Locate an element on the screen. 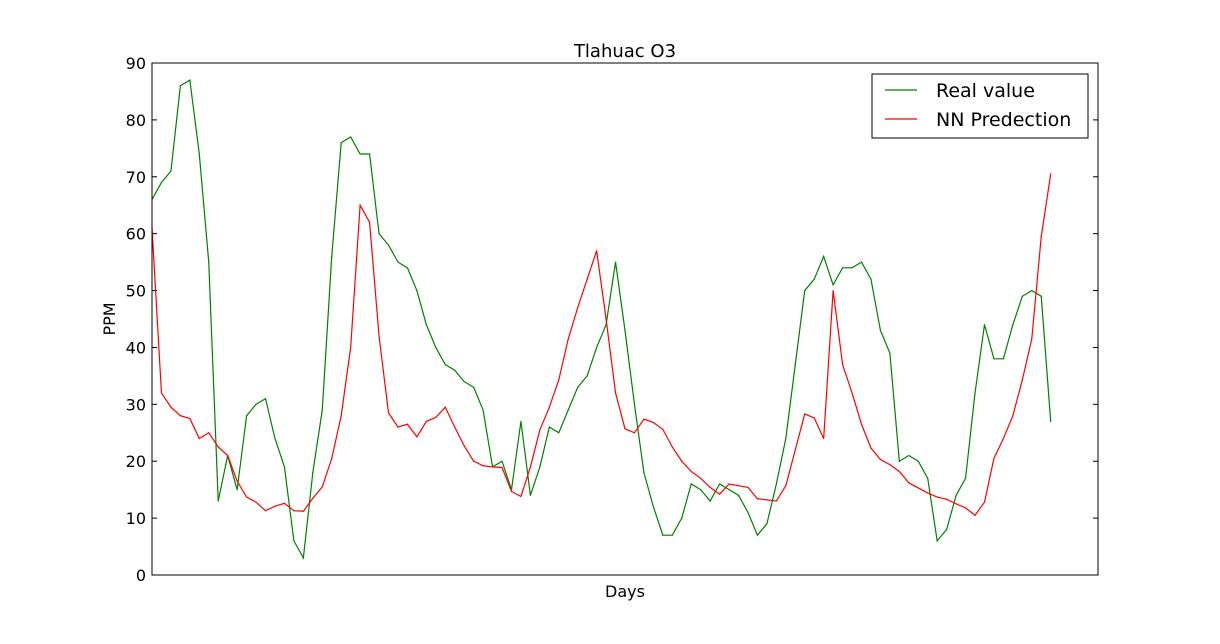  y-tick-label: 20 is located at coordinates (136, 461).